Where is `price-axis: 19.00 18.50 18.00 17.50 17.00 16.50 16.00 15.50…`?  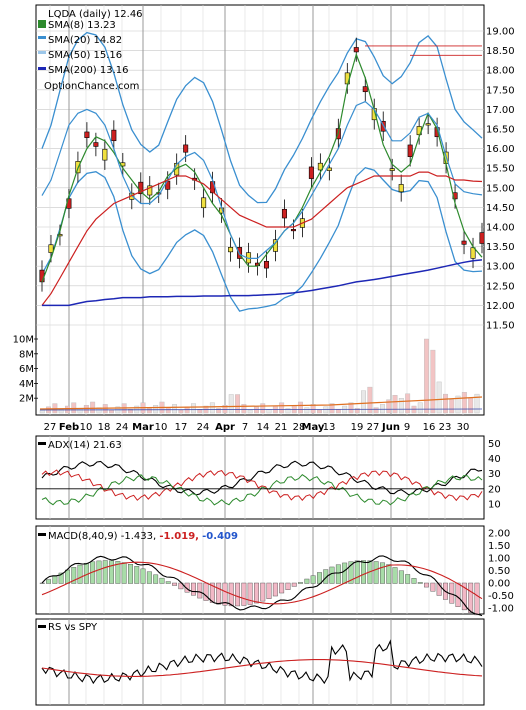 price-axis: 19.00 18.50 18.00 17.50 17.00 16.50 16.00 15.50… is located at coordinates (500, 179).